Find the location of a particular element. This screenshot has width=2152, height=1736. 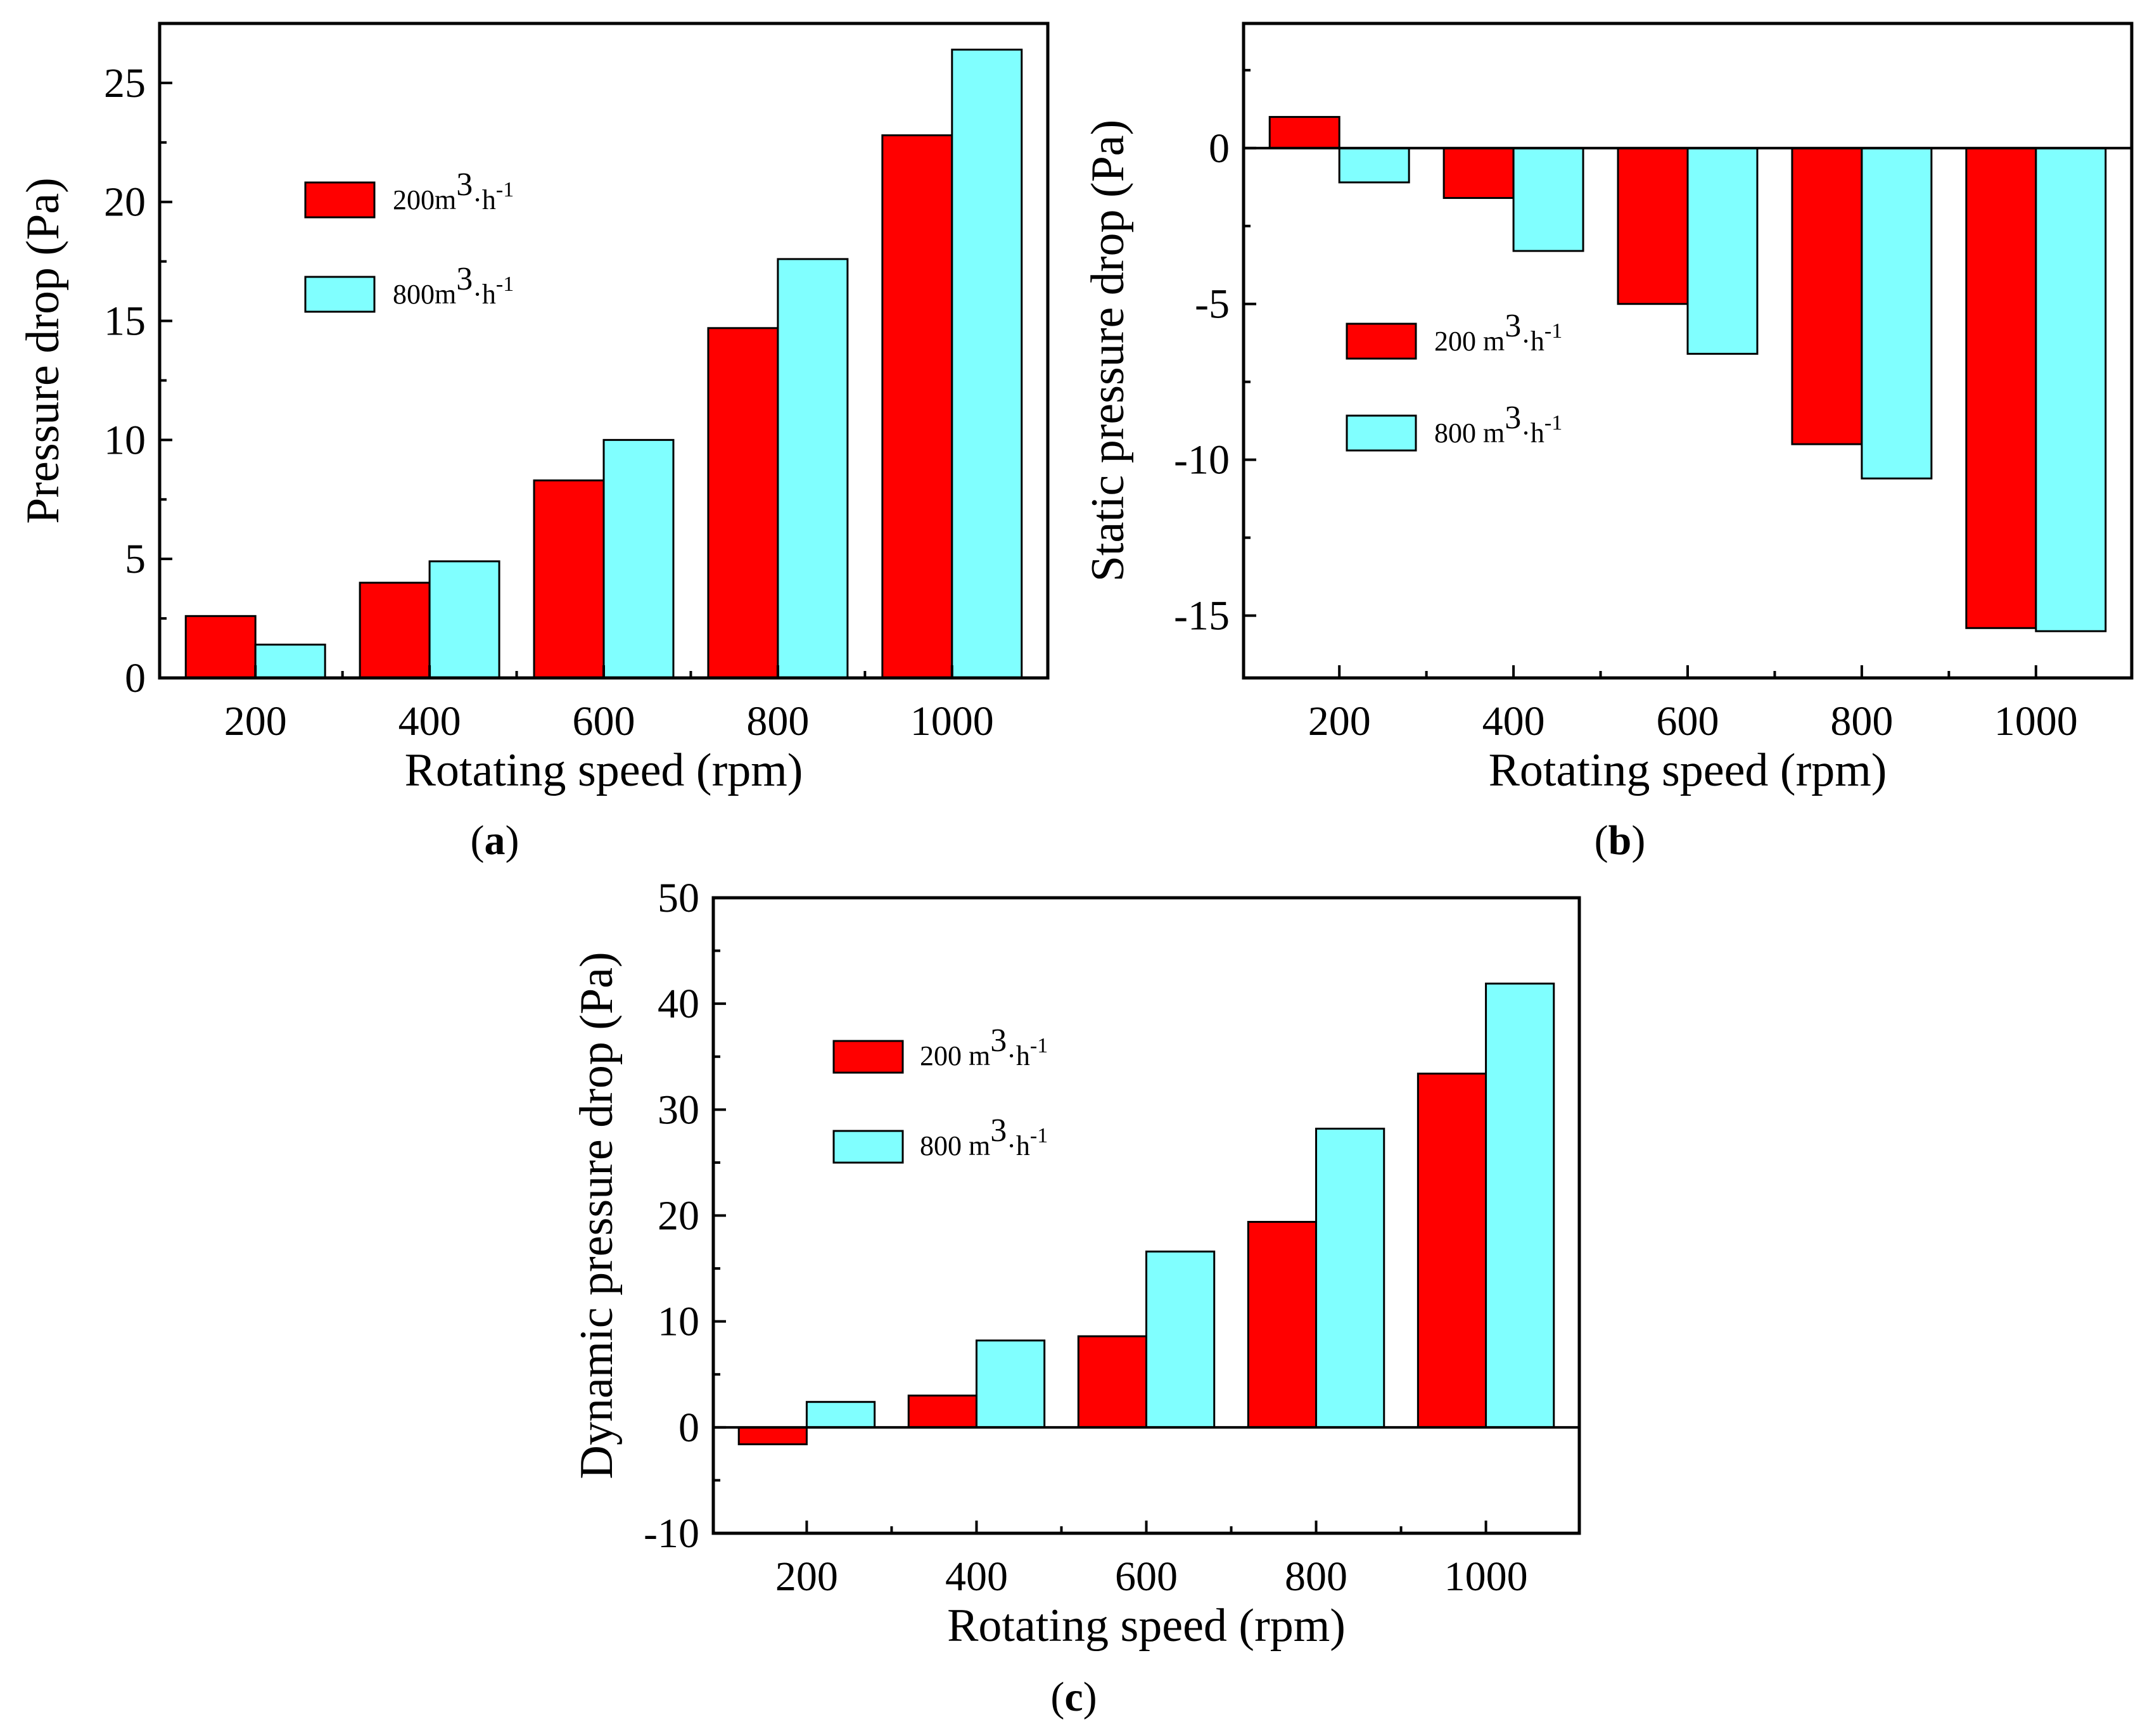

chart-c-ytick-label: -10 is located at coordinates (671, 1533).